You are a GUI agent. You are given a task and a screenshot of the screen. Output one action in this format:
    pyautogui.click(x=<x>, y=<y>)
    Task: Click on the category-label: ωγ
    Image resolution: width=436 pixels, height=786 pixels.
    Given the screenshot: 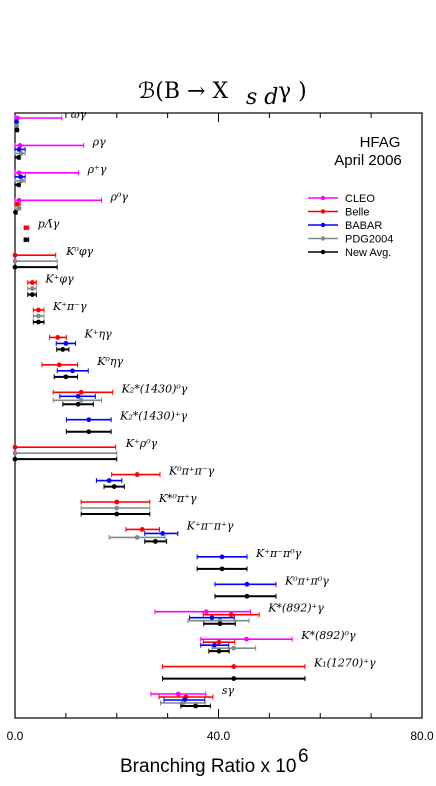 What is the action you would take?
    pyautogui.click(x=79, y=114)
    